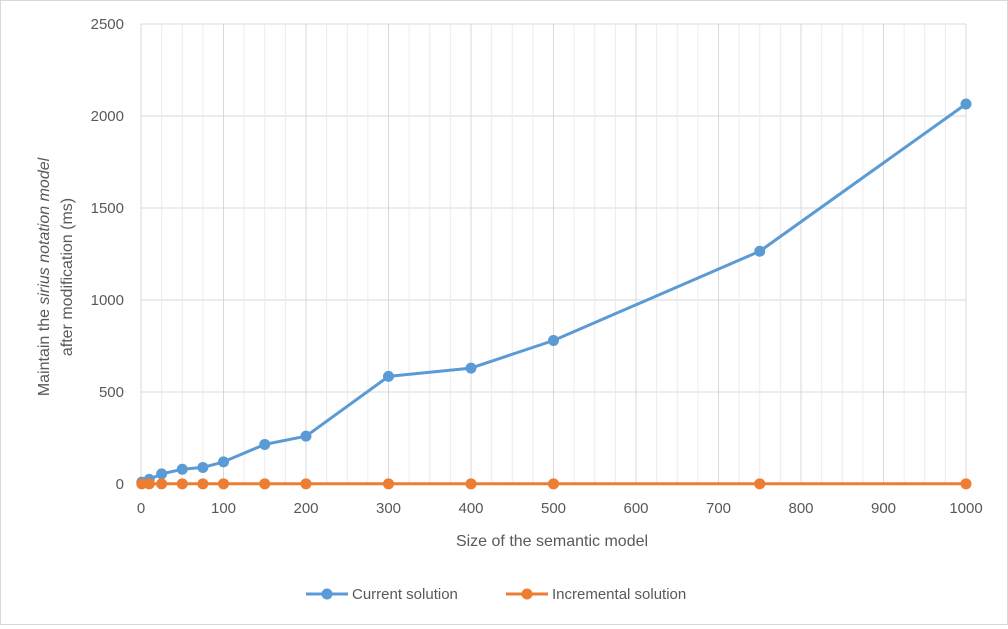 Image resolution: width=1008 pixels, height=629 pixels. Describe the element at coordinates (107, 24) in the screenshot. I see `y-tick-label: 2500` at that location.